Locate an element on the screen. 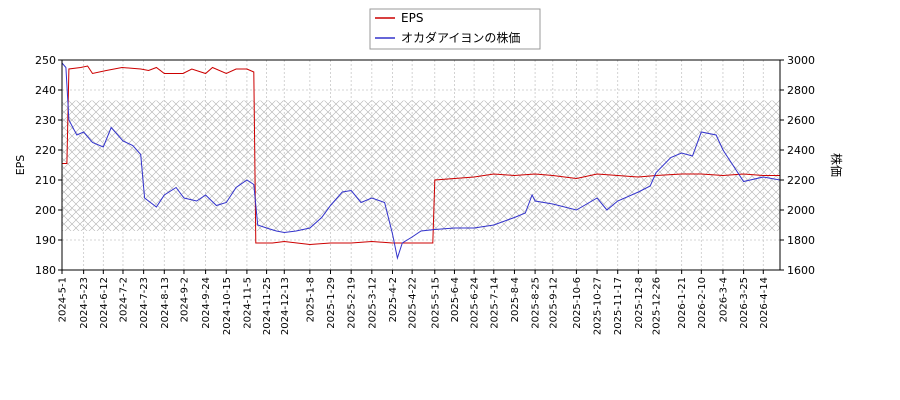 This screenshot has height=400, width=900. x-tick-label: 2024-6-12 is located at coordinates (104, 303).